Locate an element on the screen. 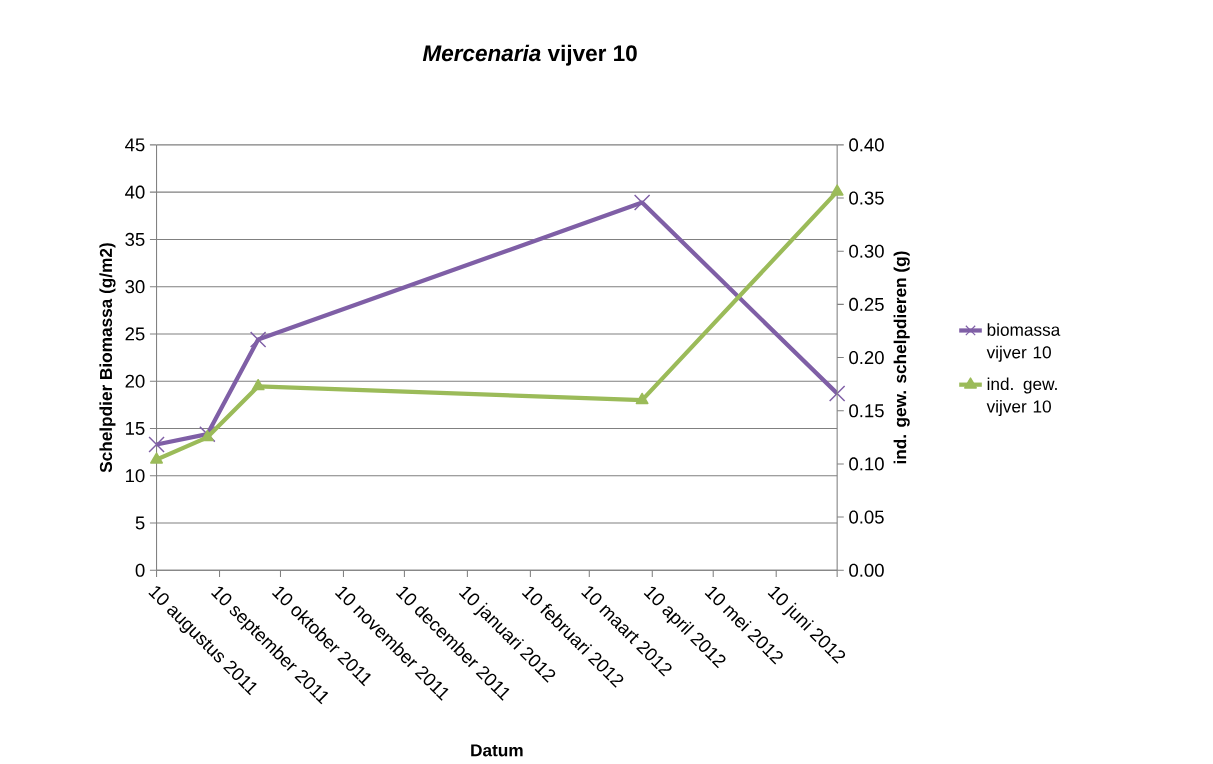 Image resolution: width=1213 pixels, height=764 pixels. y2-tick-label: 0.40 is located at coordinates (866, 145).